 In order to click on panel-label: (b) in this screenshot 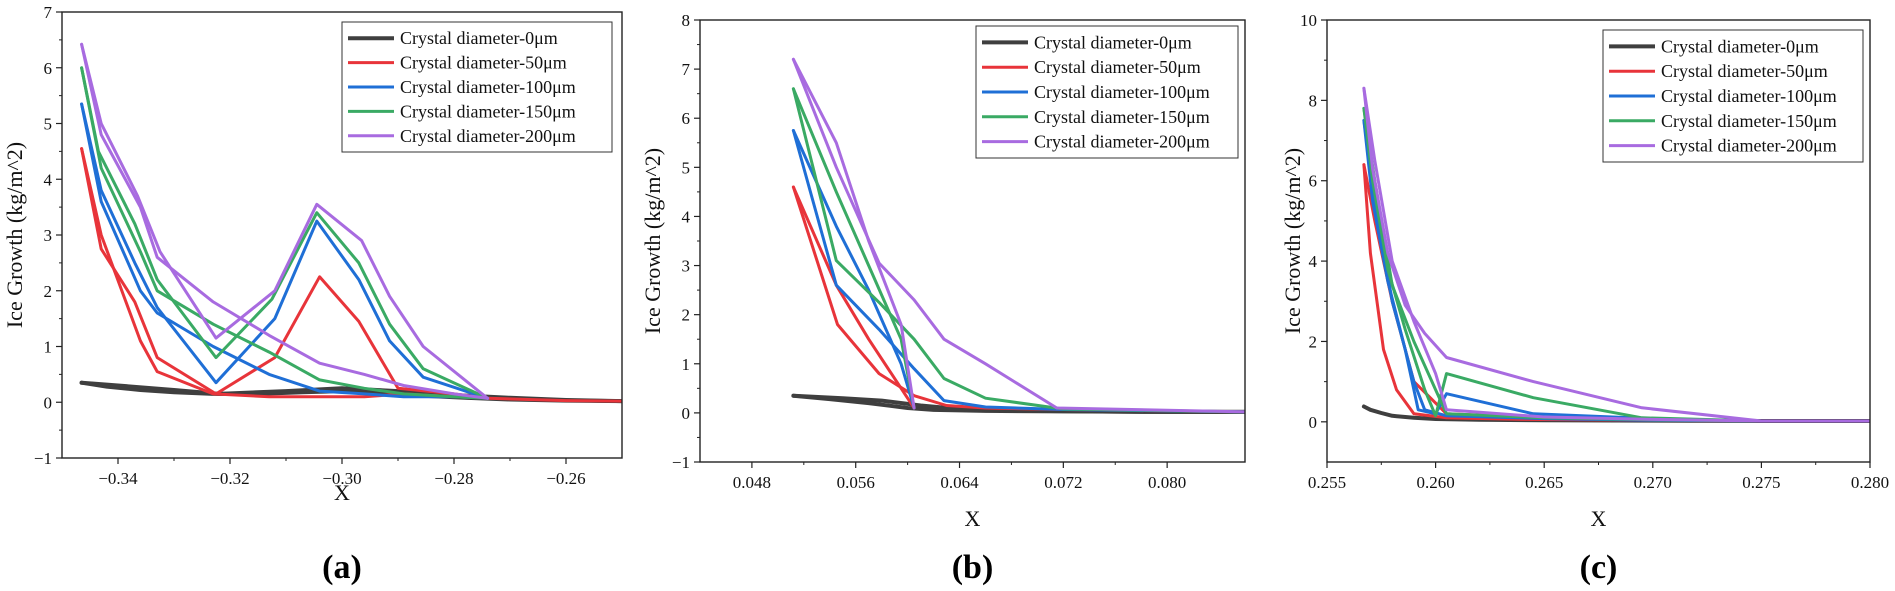, I will do `click(973, 567)`.